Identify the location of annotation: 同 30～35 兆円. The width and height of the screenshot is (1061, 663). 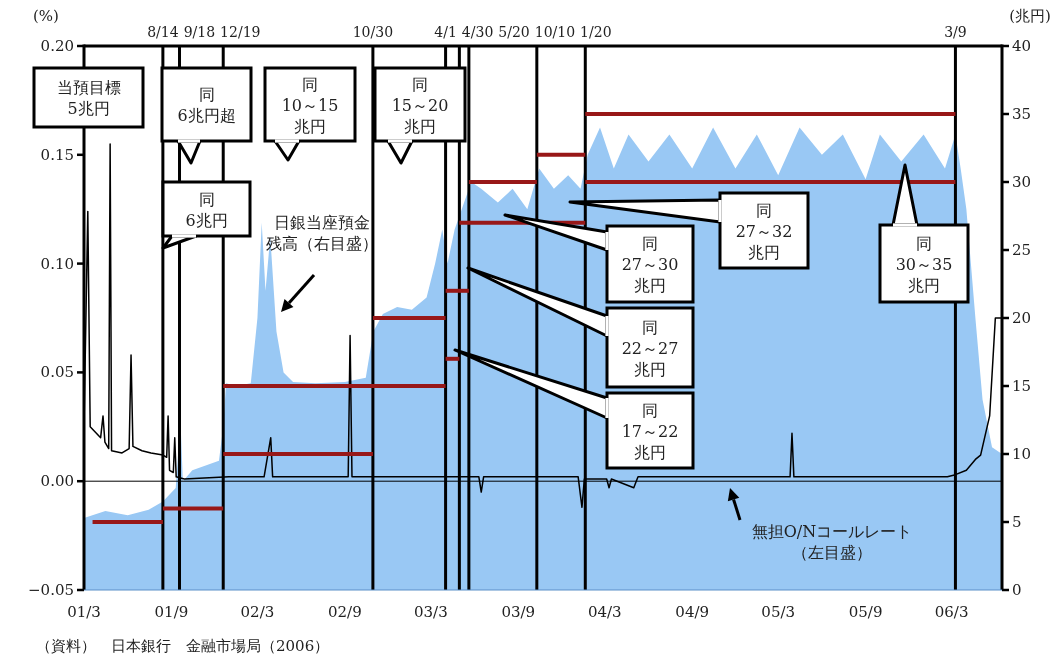
(924, 263).